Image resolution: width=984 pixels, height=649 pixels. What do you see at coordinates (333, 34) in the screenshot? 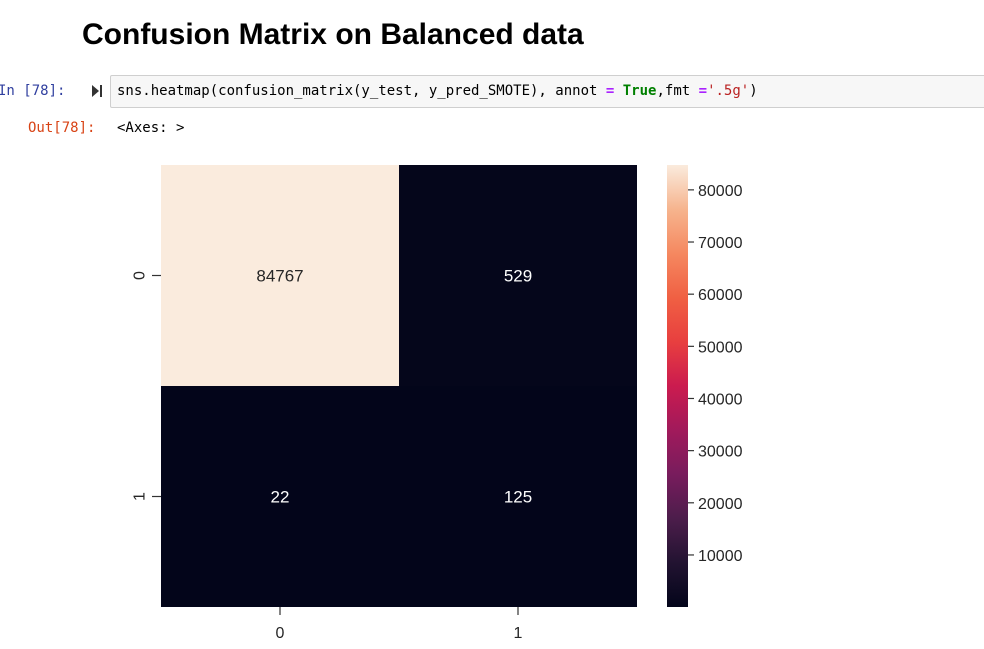
I see `section-heading: Confusion Matrix on Balanced data` at bounding box center [333, 34].